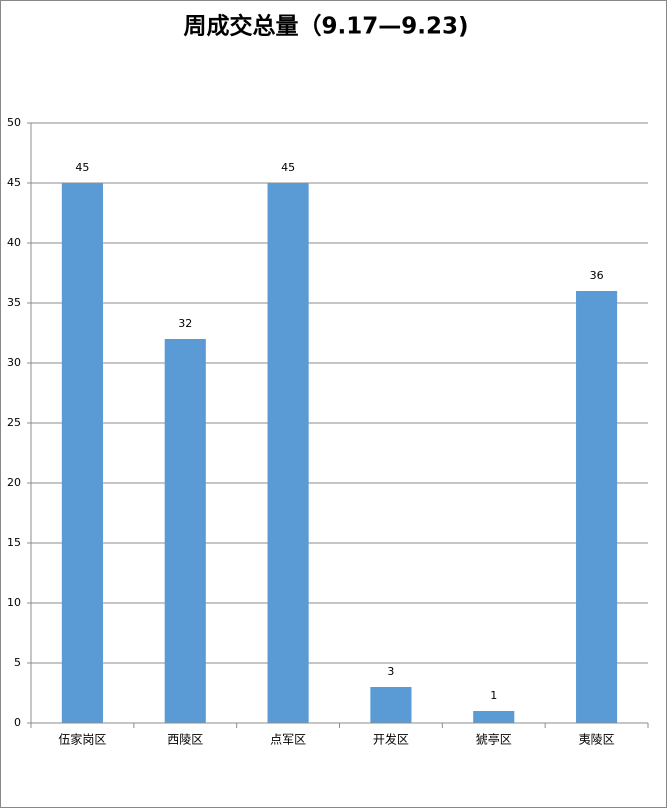 This screenshot has width=667, height=808. Describe the element at coordinates (17, 722) in the screenshot. I see `y-tick-label: 0` at that location.